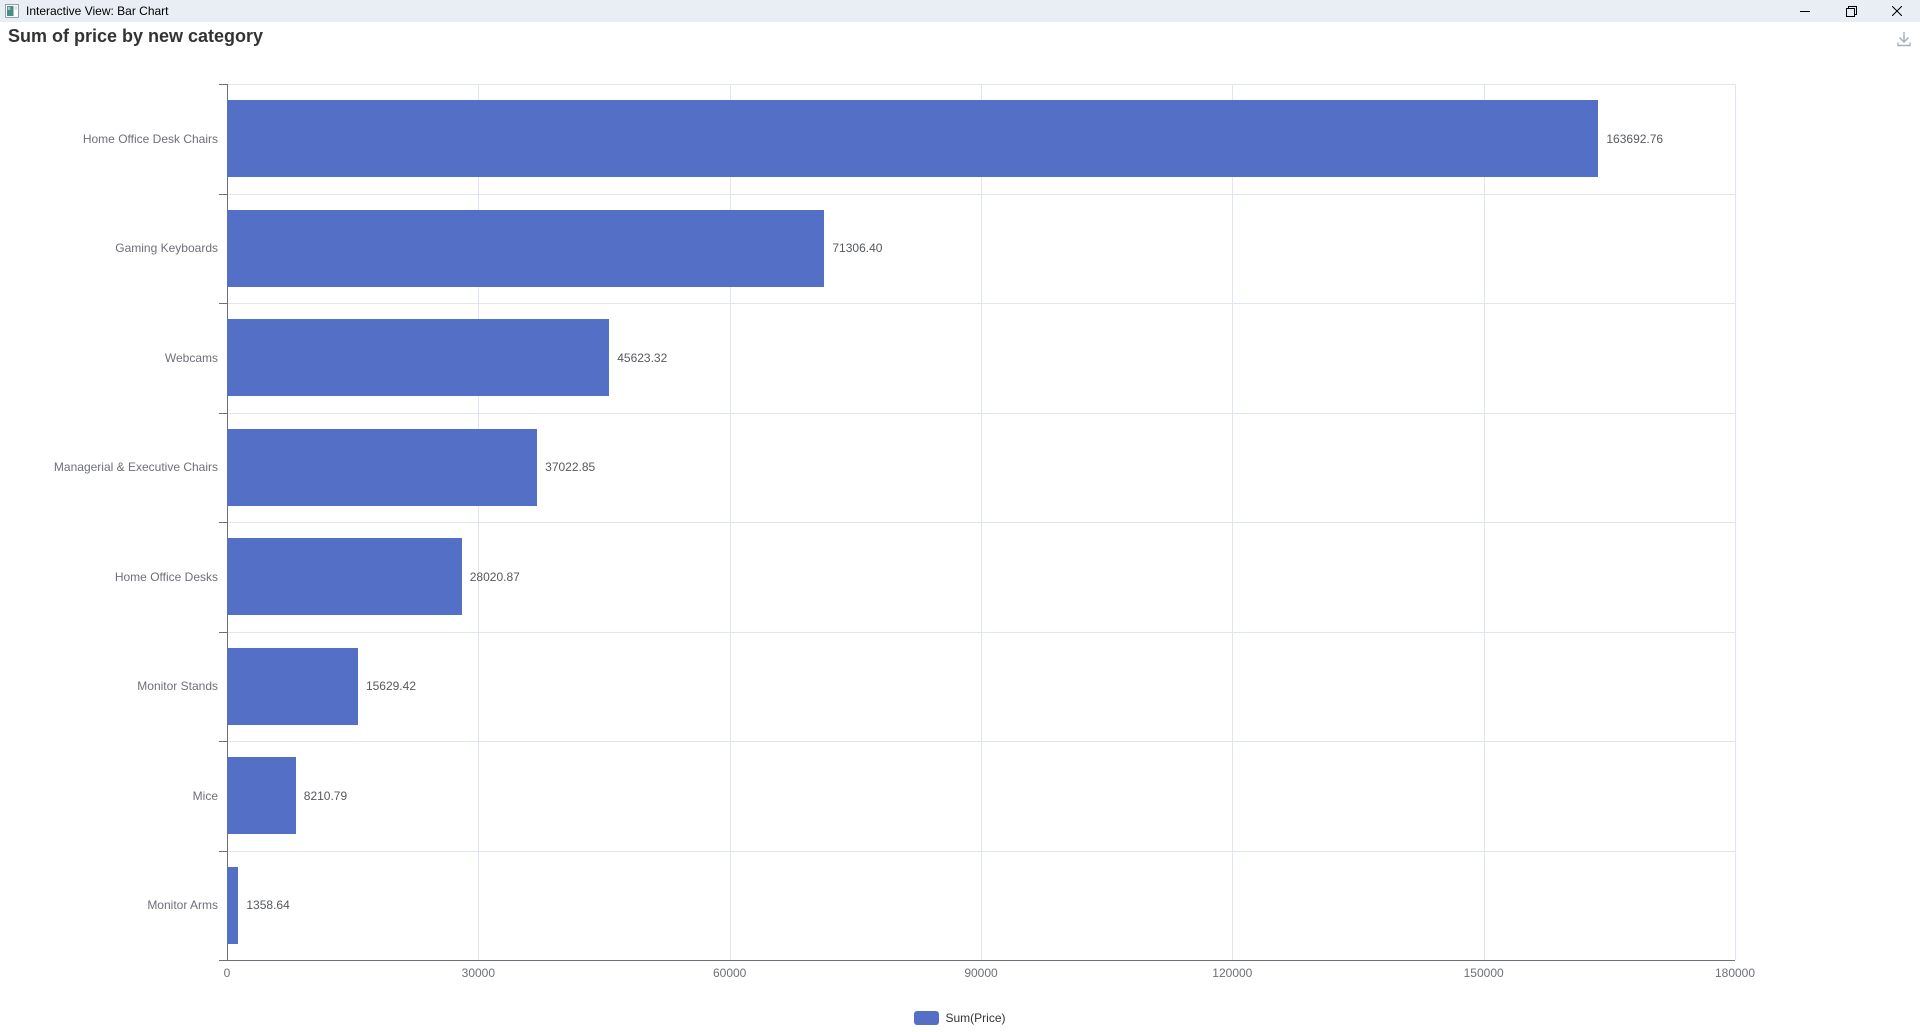 The width and height of the screenshot is (1920, 1032). Describe the element at coordinates (975, 1018) in the screenshot. I see `legend-label: Sum(Price)` at that location.